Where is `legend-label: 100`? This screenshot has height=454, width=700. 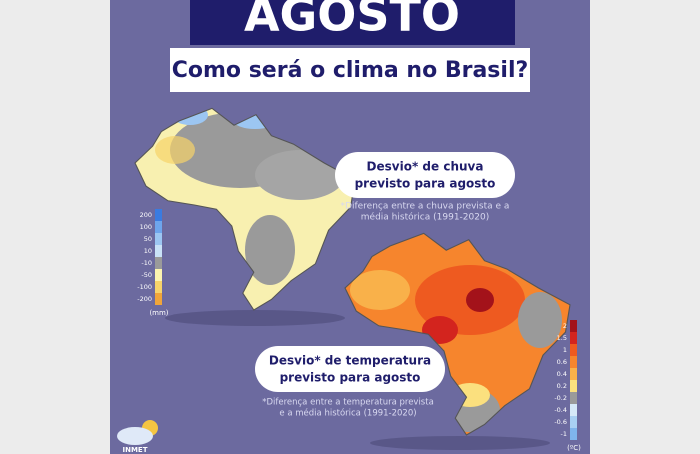
legend-label: 100 is located at coordinates (146, 227).